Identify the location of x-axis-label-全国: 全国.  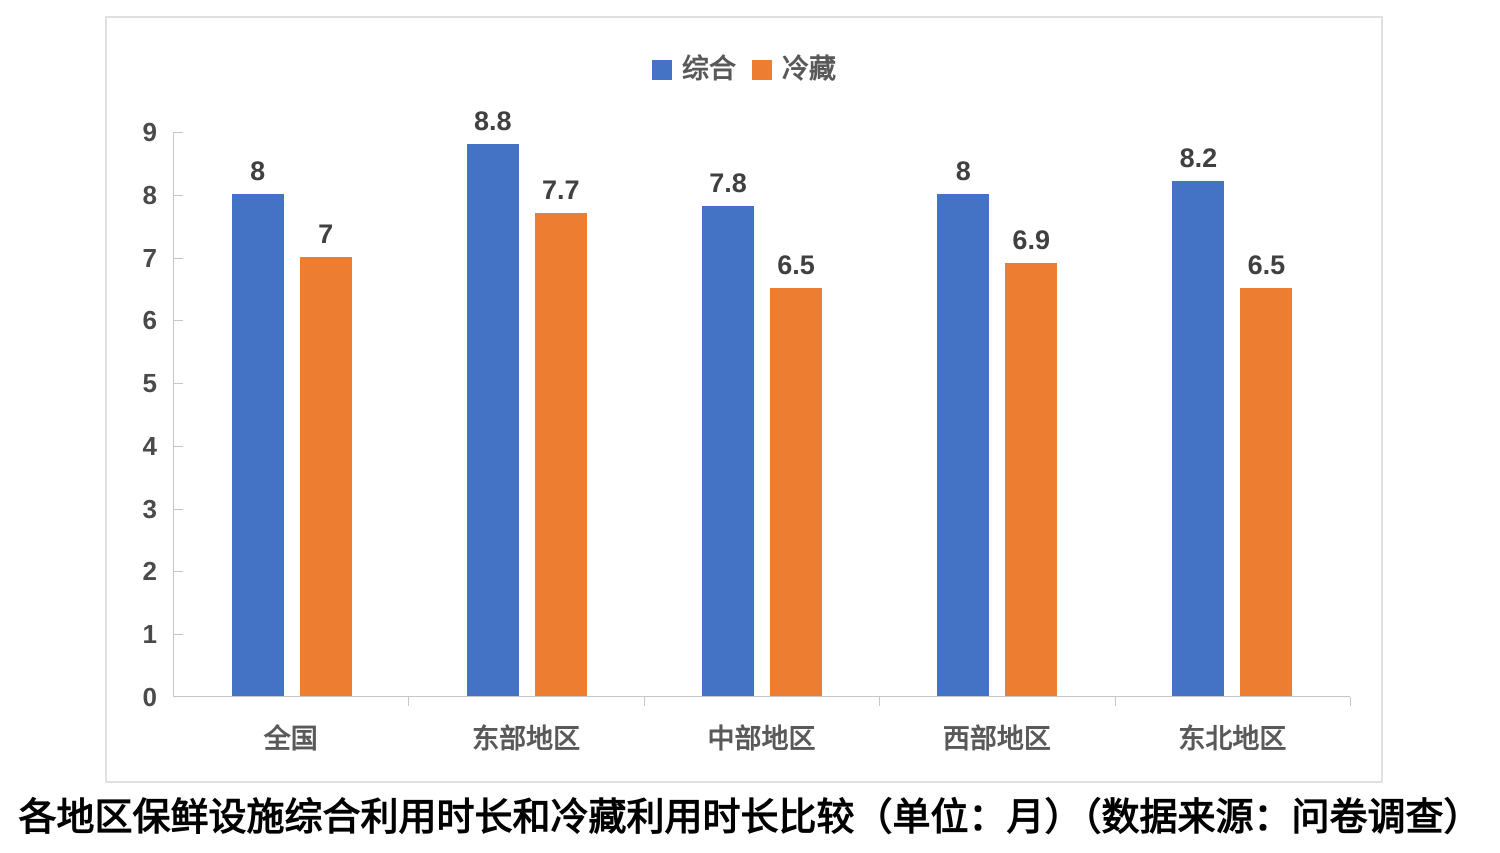
(290, 739).